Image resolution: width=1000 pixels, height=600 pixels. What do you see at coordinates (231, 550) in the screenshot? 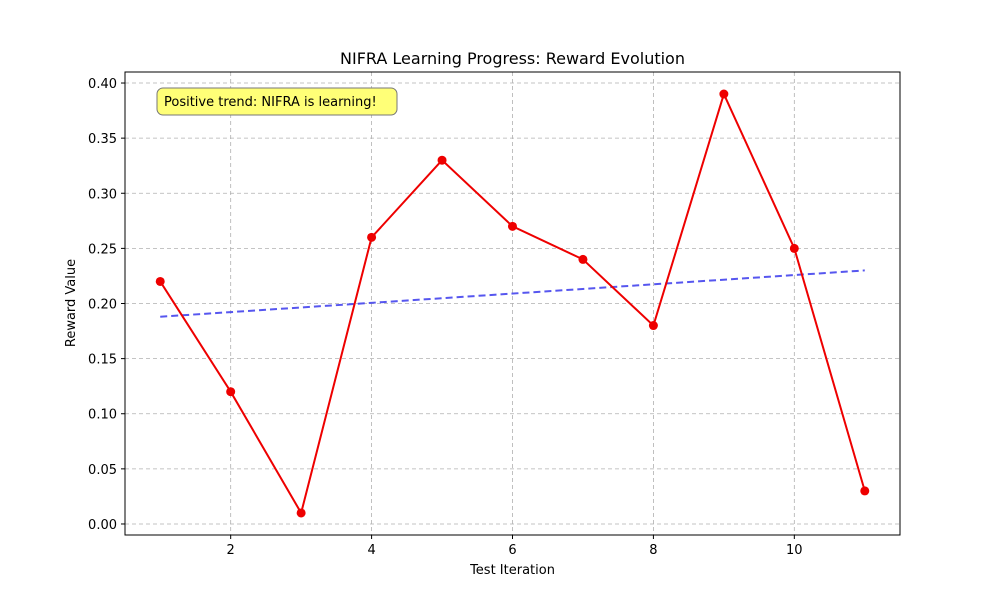
I see `x-tick-label: 2` at bounding box center [231, 550].